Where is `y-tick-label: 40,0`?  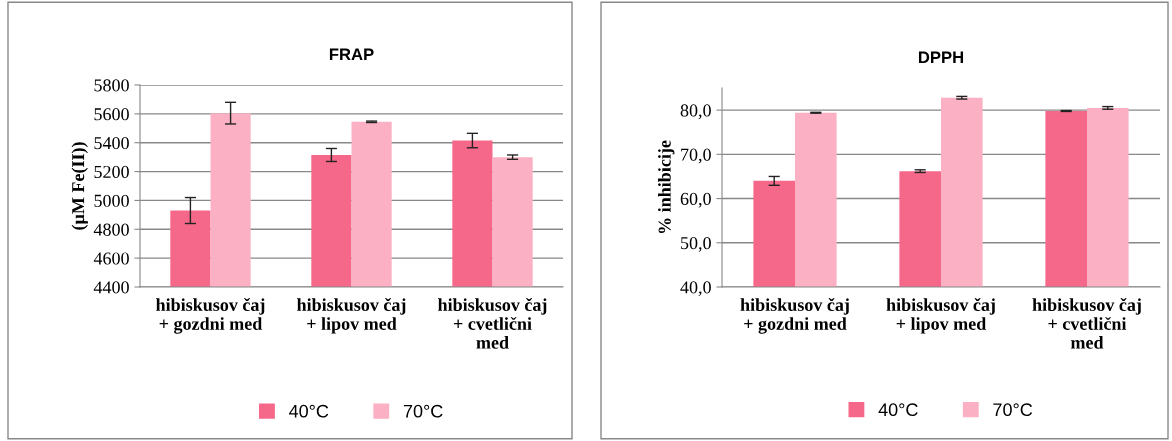
y-tick-label: 40,0 is located at coordinates (695, 289).